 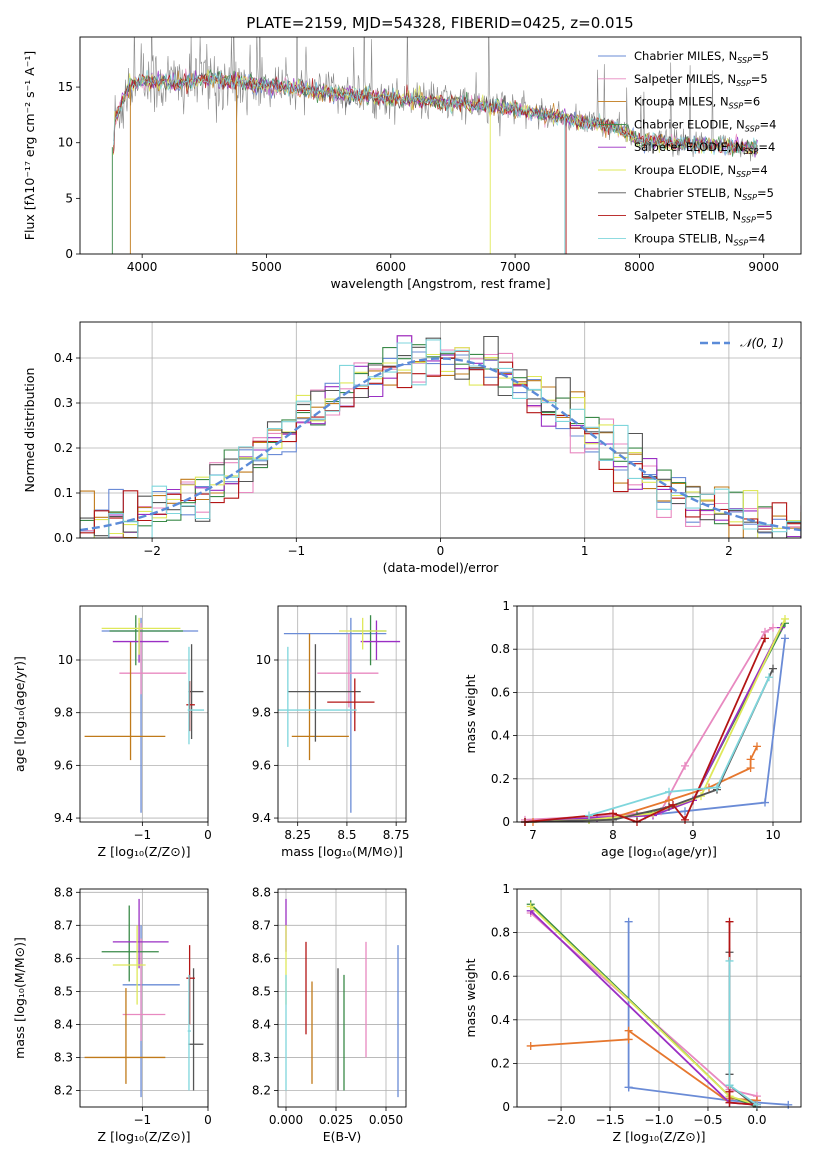 I want to click on panel-age_vs_mass: 8.25 8.5 8.75 9.4 9.6 9.8 10 mass [log₁₀(M/M⊙)], so click(x=331, y=732).